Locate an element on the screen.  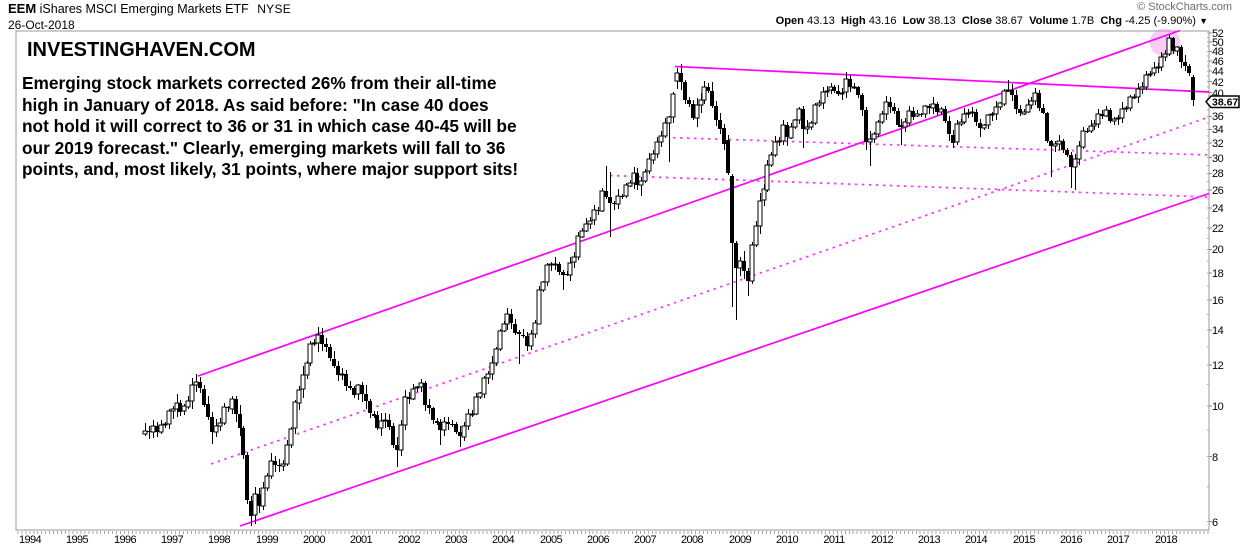
svg-text: 2010 is located at coordinates (787, 540).